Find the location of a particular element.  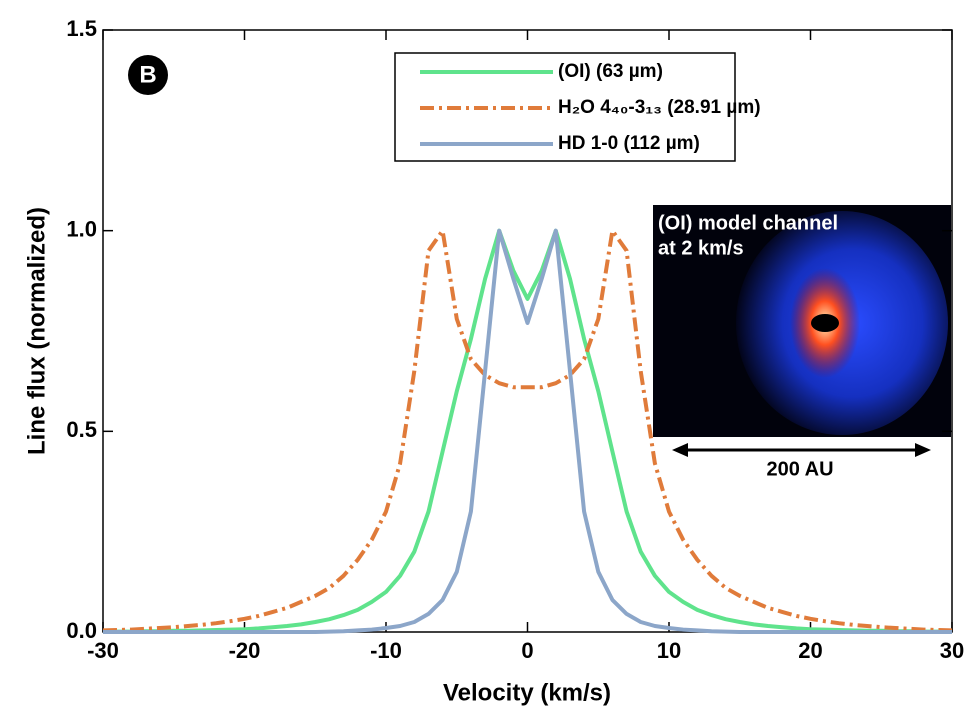

inset-text: at 2 km/s is located at coordinates (701, 248).